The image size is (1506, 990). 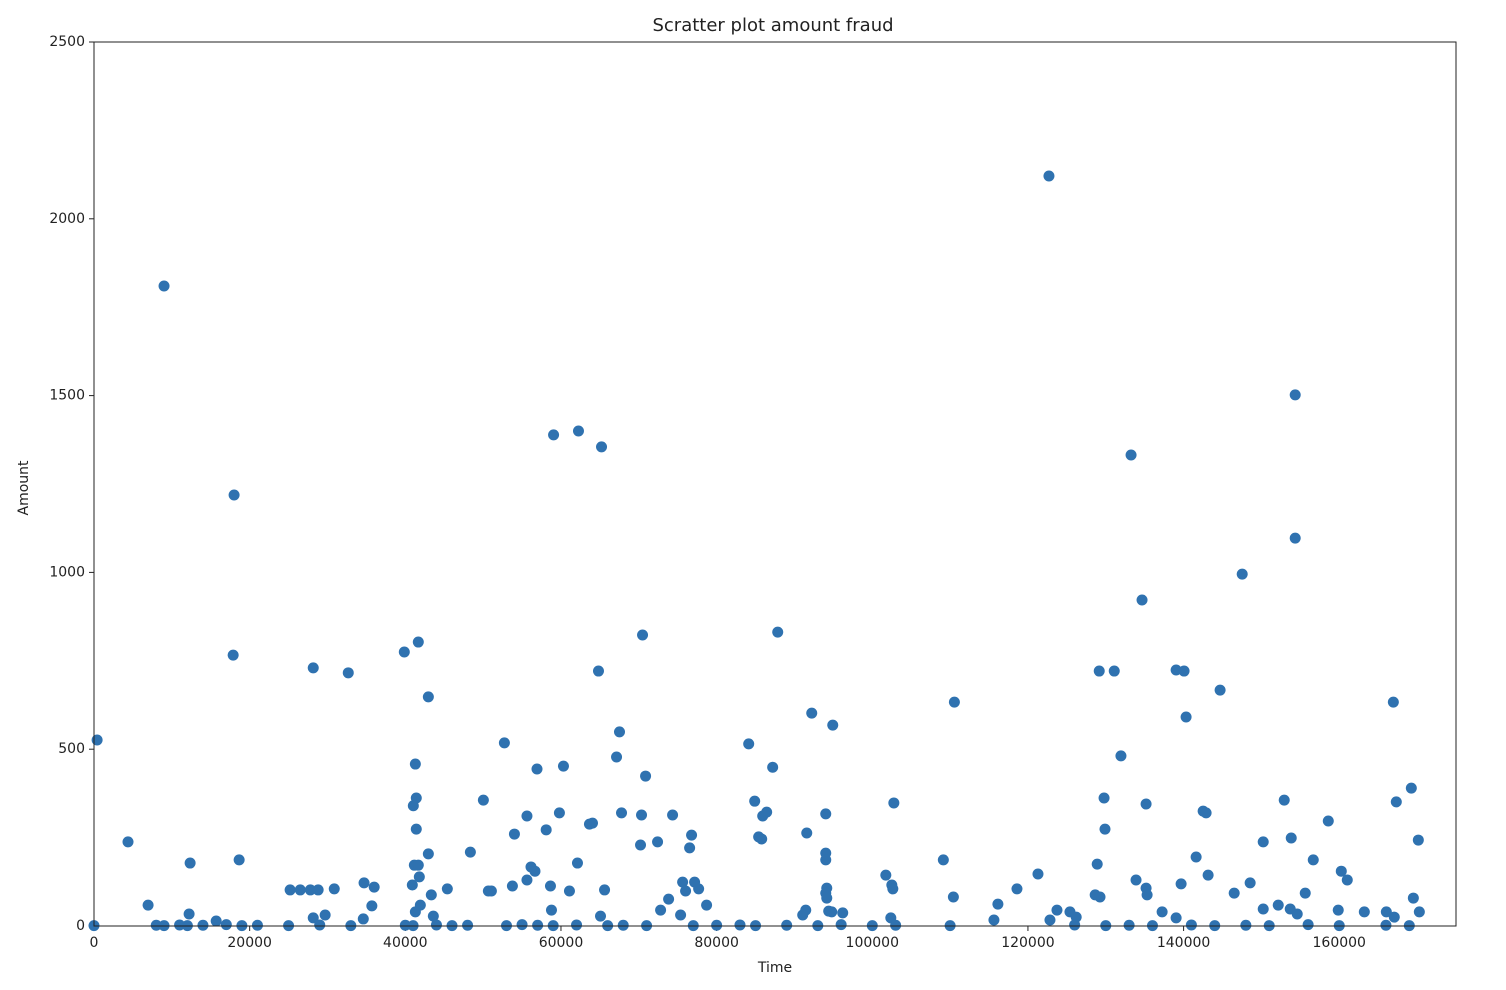 I want to click on y-tick-label: 1500, so click(x=67, y=396).